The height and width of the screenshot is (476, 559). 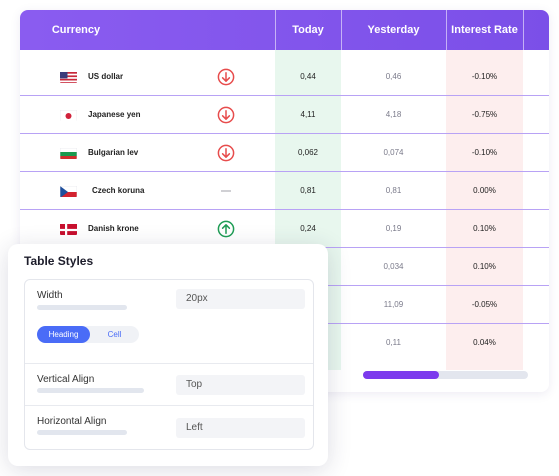 What do you see at coordinates (284, 153) in the screenshot?
I see `table-row: Bulgarian lev 0,062 0,074 -0.10%` at bounding box center [284, 153].